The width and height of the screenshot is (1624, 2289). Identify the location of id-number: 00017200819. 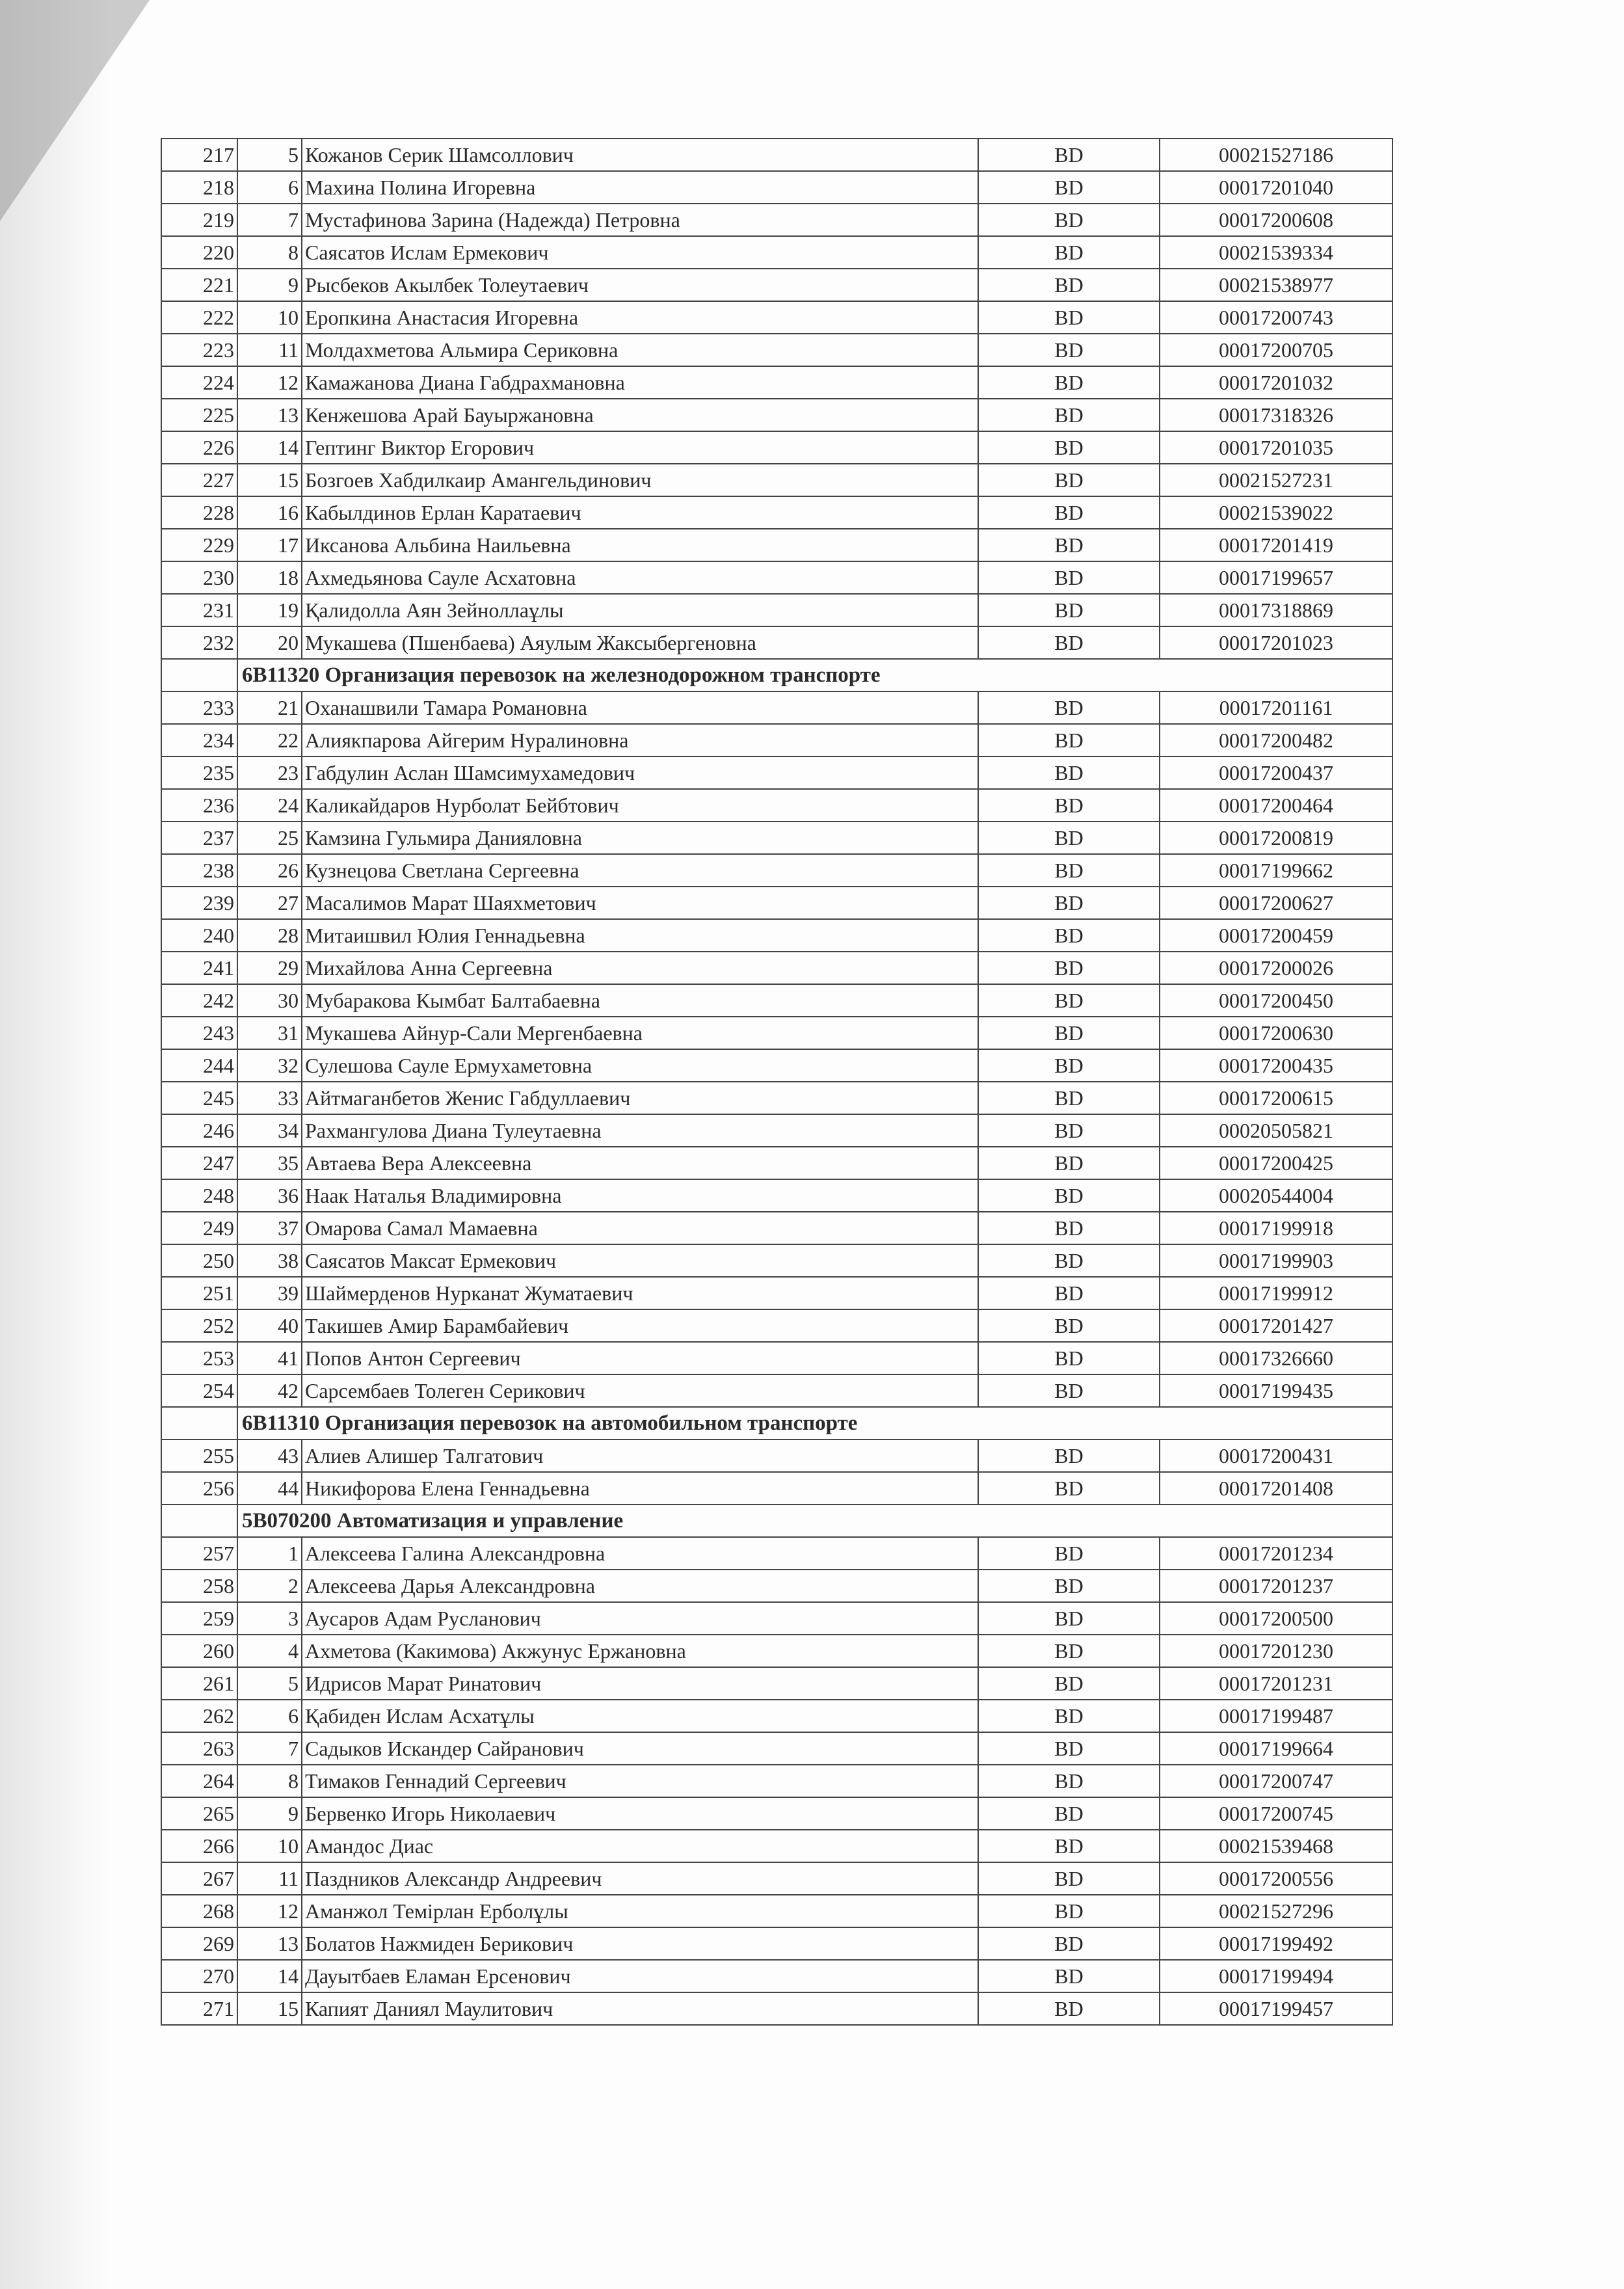
(1276, 838).